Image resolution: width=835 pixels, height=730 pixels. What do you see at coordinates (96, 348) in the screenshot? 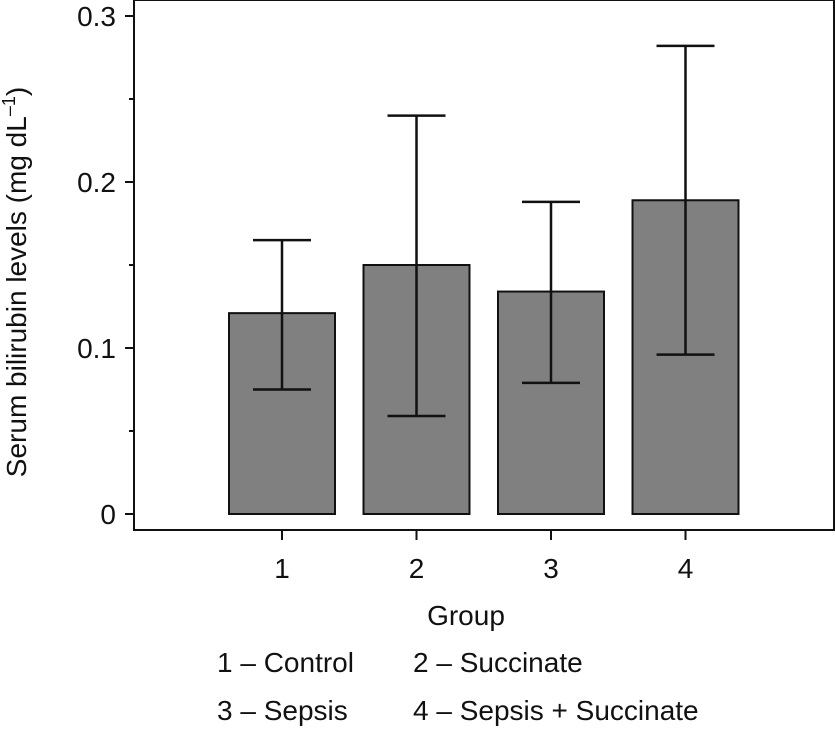
I see `y-tick-label: 0.1` at bounding box center [96, 348].